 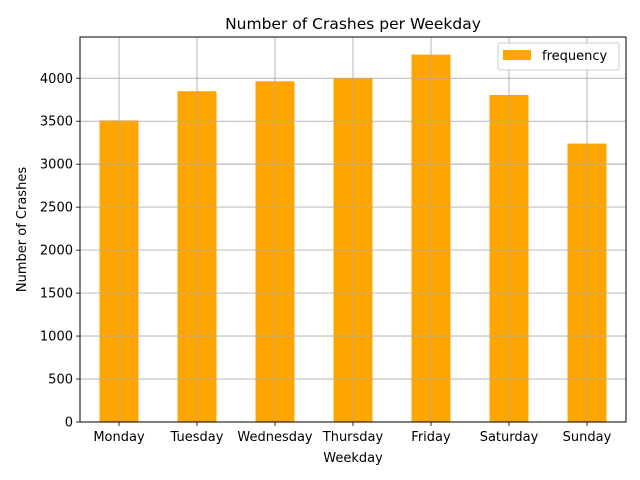 What do you see at coordinates (56, 208) in the screenshot?
I see `y-tick-label: 2500` at bounding box center [56, 208].